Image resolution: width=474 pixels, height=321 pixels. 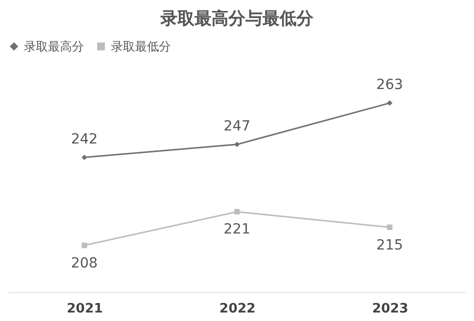 What do you see at coordinates (141, 46) in the screenshot?
I see `legend-label: 录取最低分` at bounding box center [141, 46].